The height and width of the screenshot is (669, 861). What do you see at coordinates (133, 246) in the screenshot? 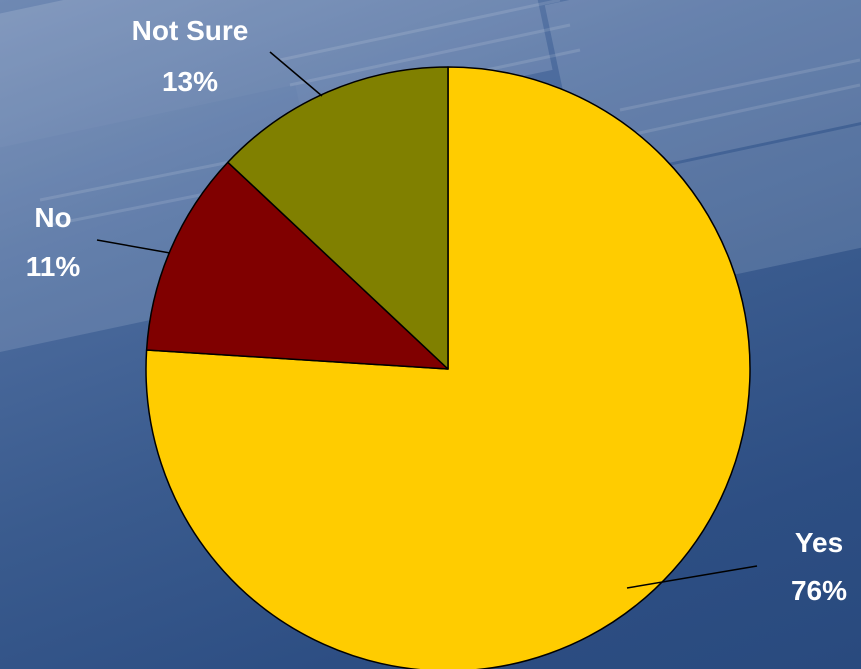
I see `leader-line-no` at bounding box center [133, 246].